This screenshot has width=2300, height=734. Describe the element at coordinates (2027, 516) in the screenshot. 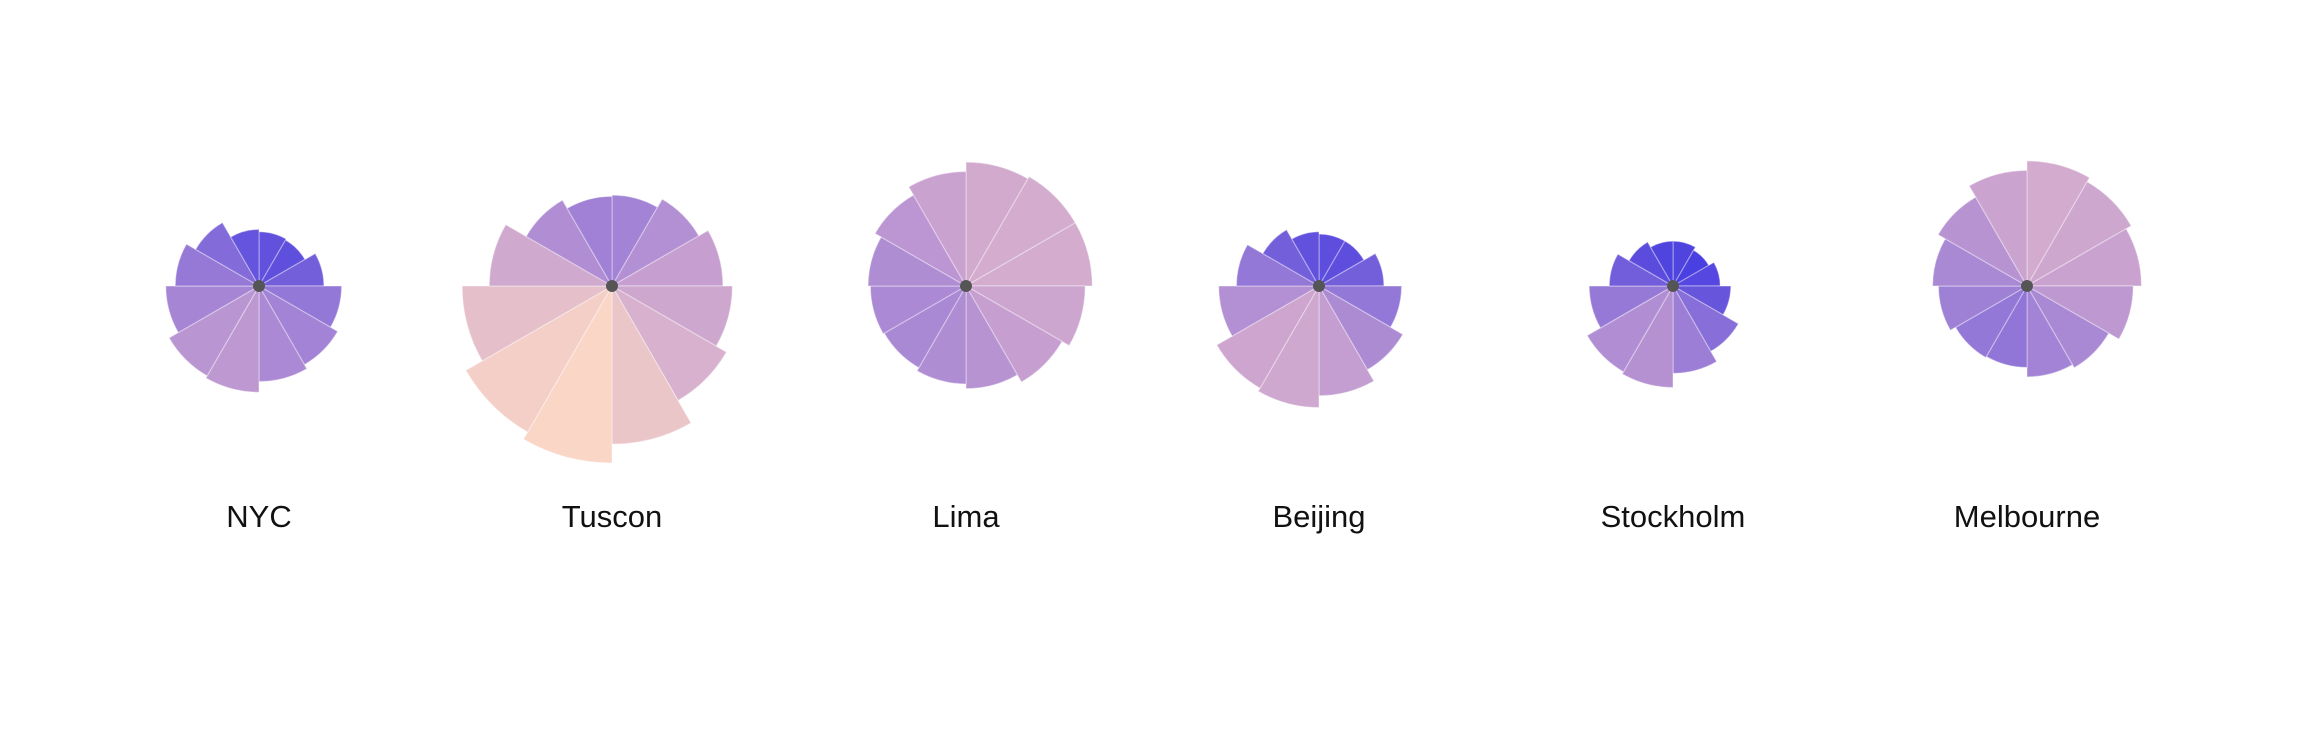

I see `city-label: Melbourne` at that location.